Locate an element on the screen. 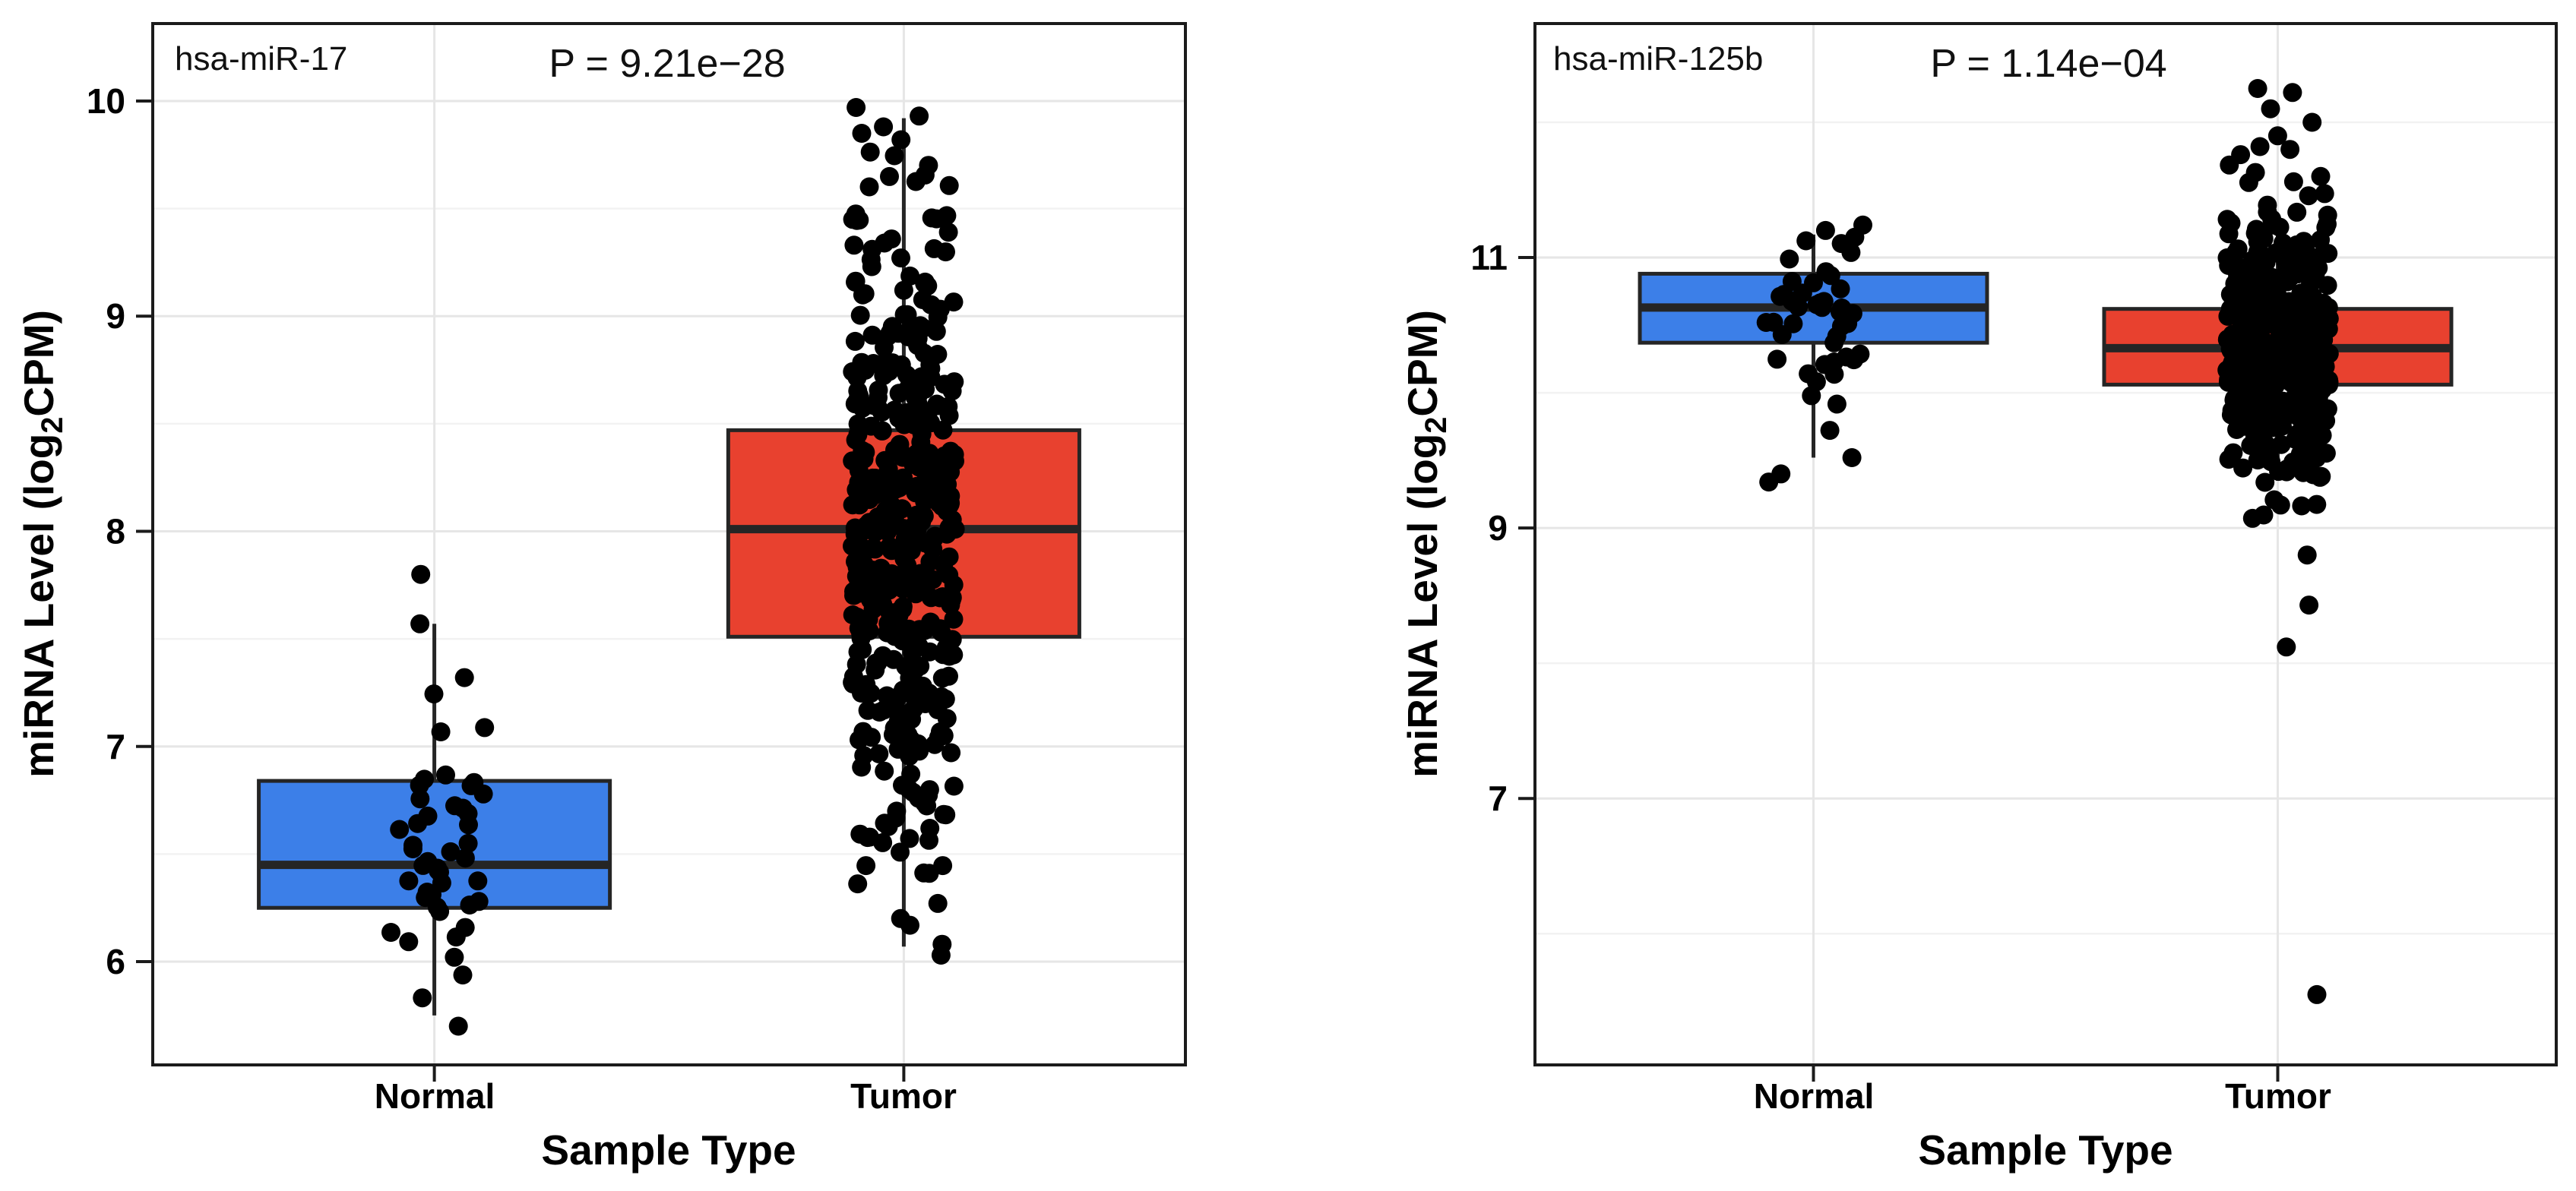  panel-label: hsa-miR-125b is located at coordinates (1659, 58).